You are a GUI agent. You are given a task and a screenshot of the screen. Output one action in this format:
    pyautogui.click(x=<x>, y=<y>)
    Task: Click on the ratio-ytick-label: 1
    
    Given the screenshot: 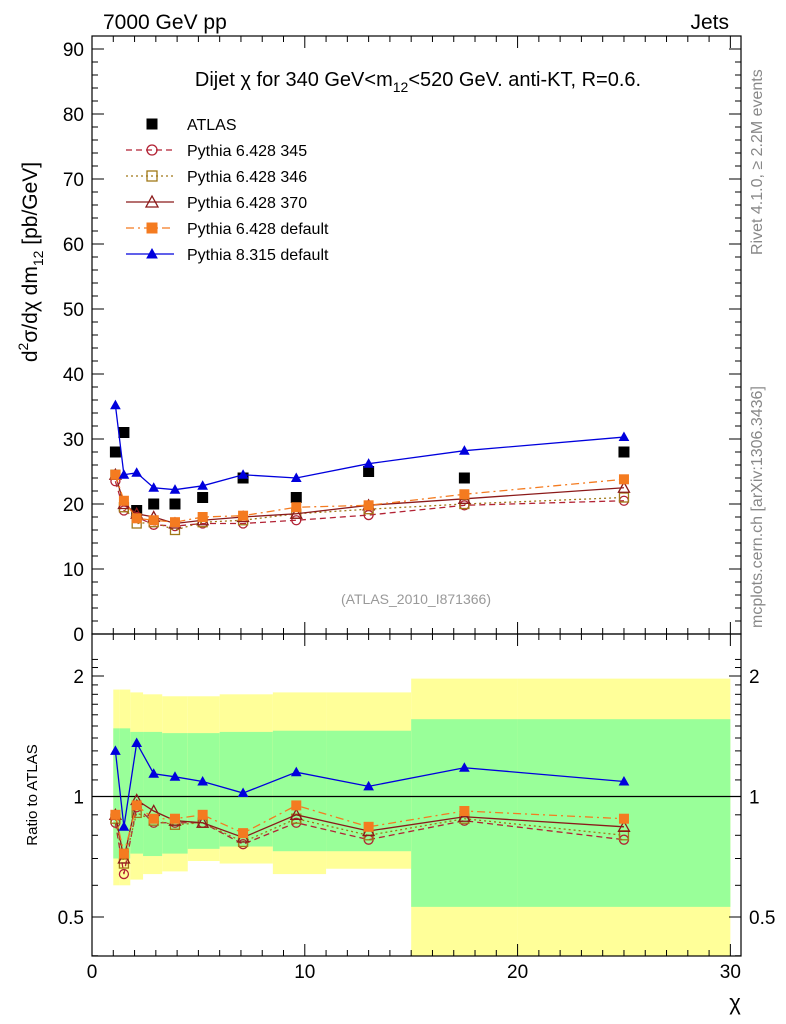 What is the action you would take?
    pyautogui.click(x=78, y=798)
    